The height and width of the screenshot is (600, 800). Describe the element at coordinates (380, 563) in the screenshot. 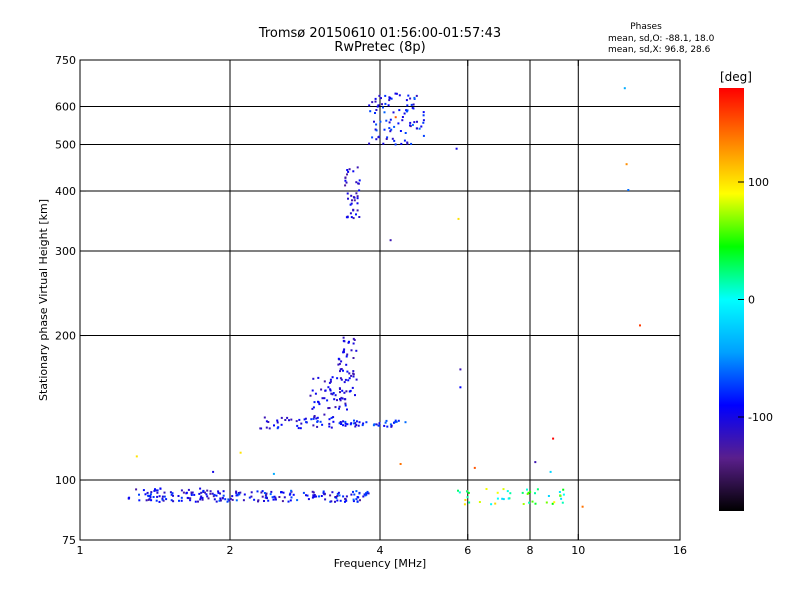

I see `x-axis-label: Frequency [MHz]` at that location.